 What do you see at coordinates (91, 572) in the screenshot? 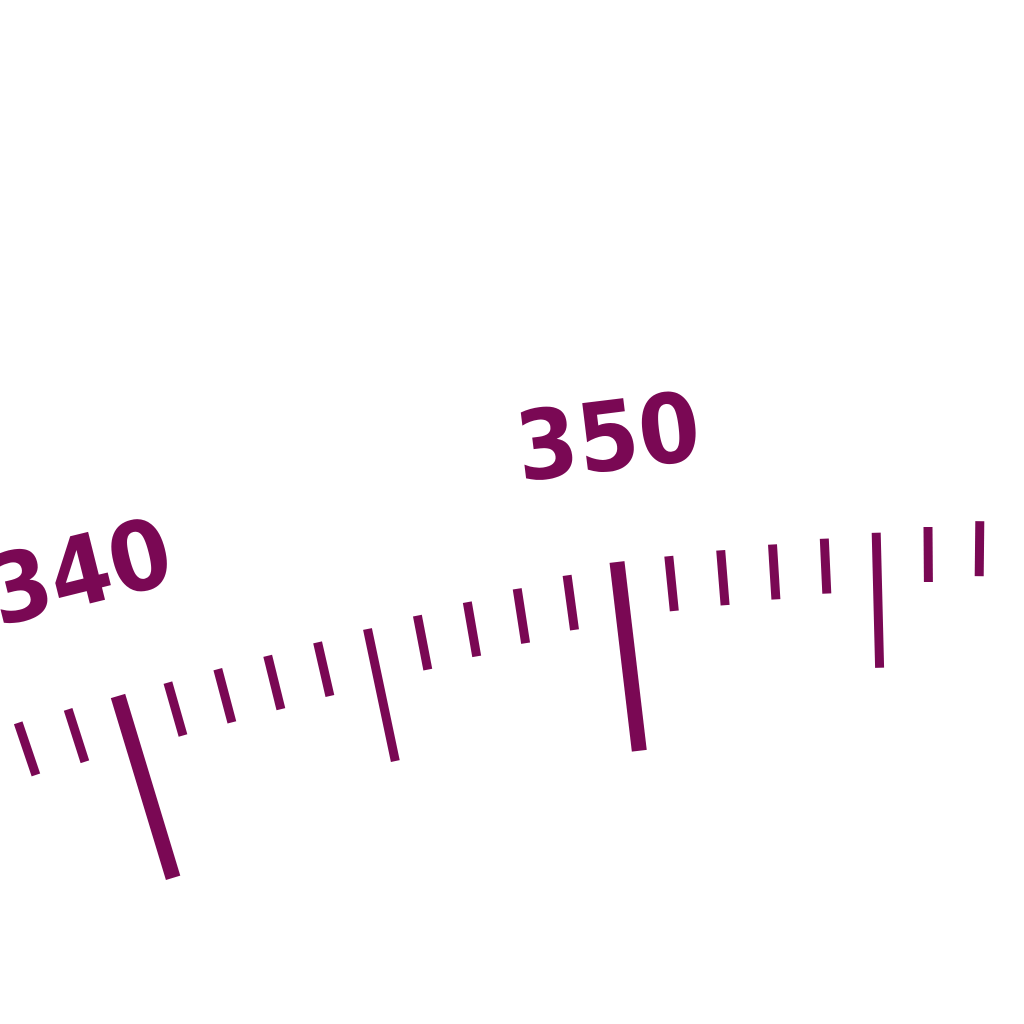
I see `bearing-label-340: 340` at bounding box center [91, 572].